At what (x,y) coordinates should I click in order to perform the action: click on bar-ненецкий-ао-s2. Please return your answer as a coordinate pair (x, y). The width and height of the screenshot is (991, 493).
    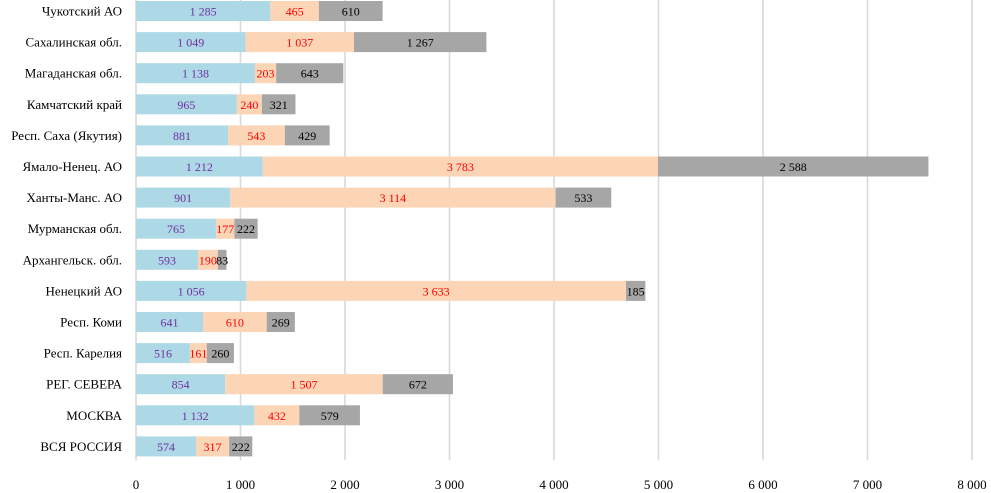
    Looking at the image, I should click on (436, 290).